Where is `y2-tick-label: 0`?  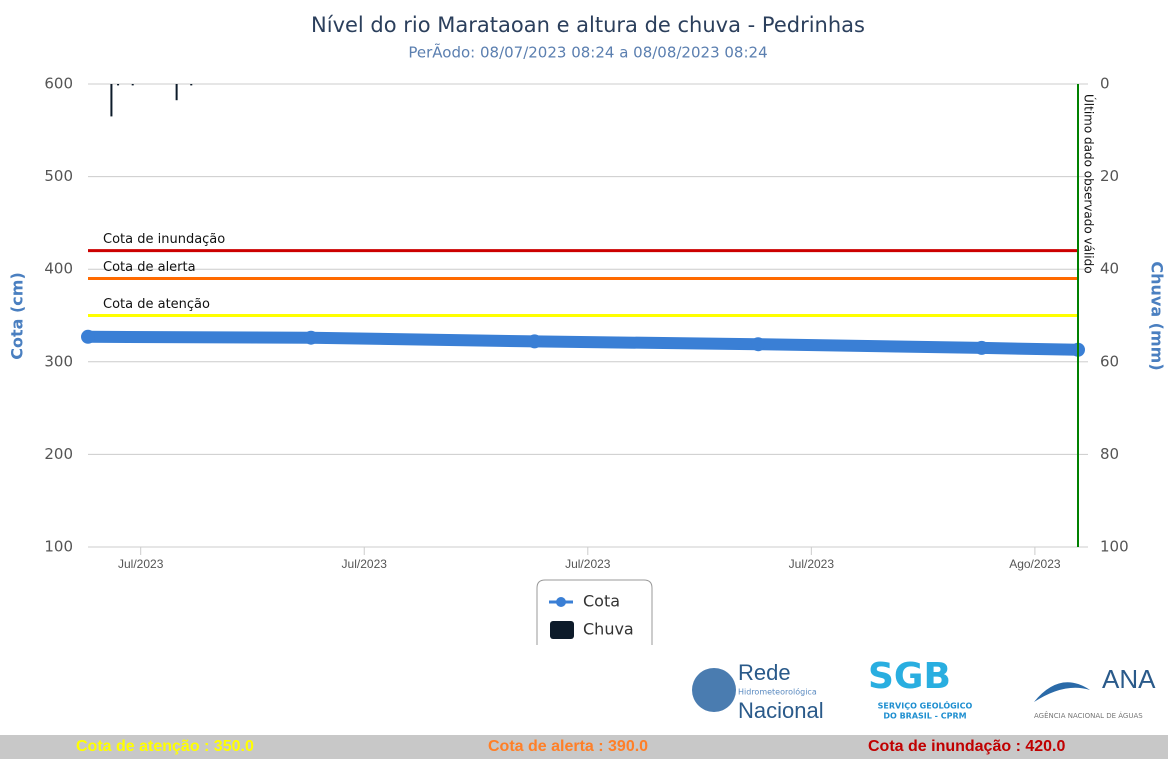 y2-tick-label: 0 is located at coordinates (1105, 84).